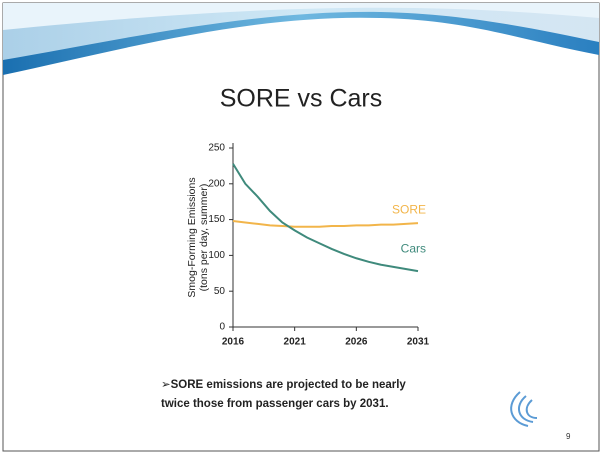  What do you see at coordinates (216, 148) in the screenshot?
I see `y-tick-label: 250` at bounding box center [216, 148].